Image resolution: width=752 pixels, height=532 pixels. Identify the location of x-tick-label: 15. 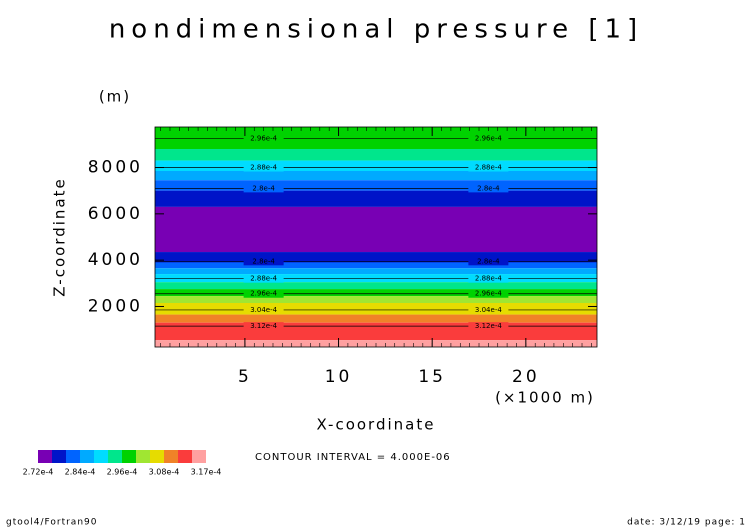
(432, 377).